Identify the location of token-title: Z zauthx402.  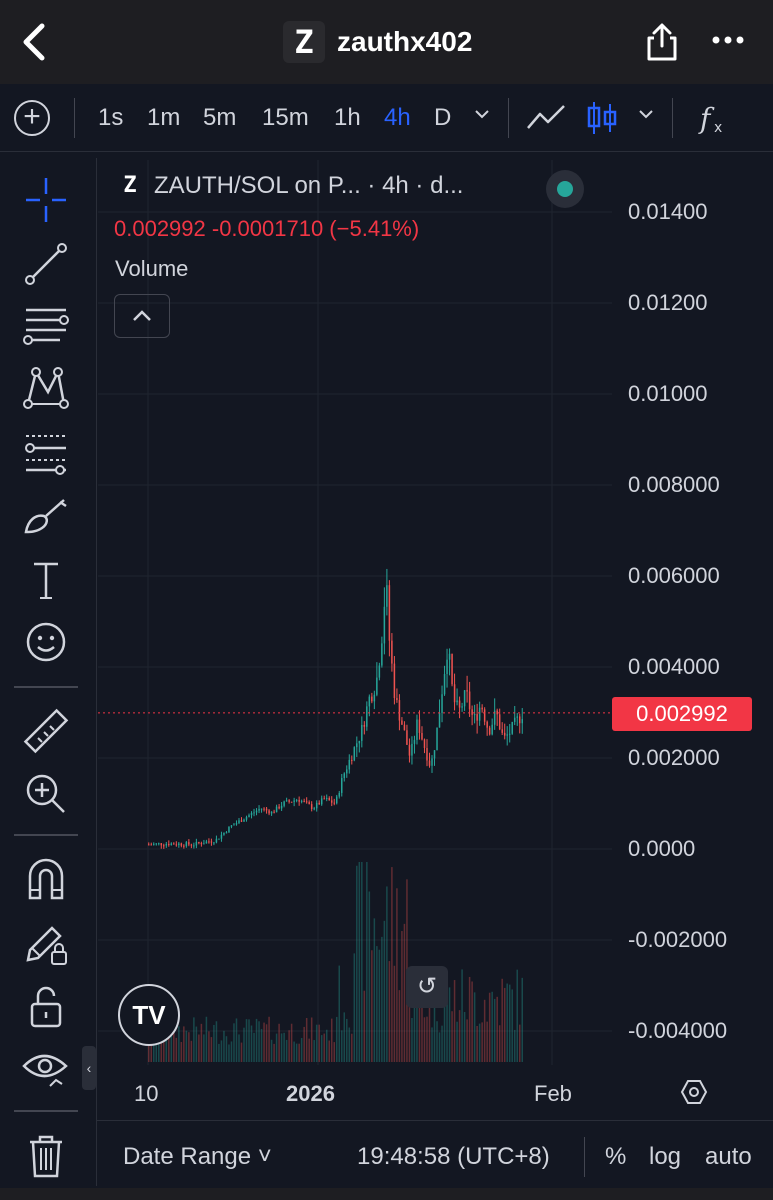
(377, 42).